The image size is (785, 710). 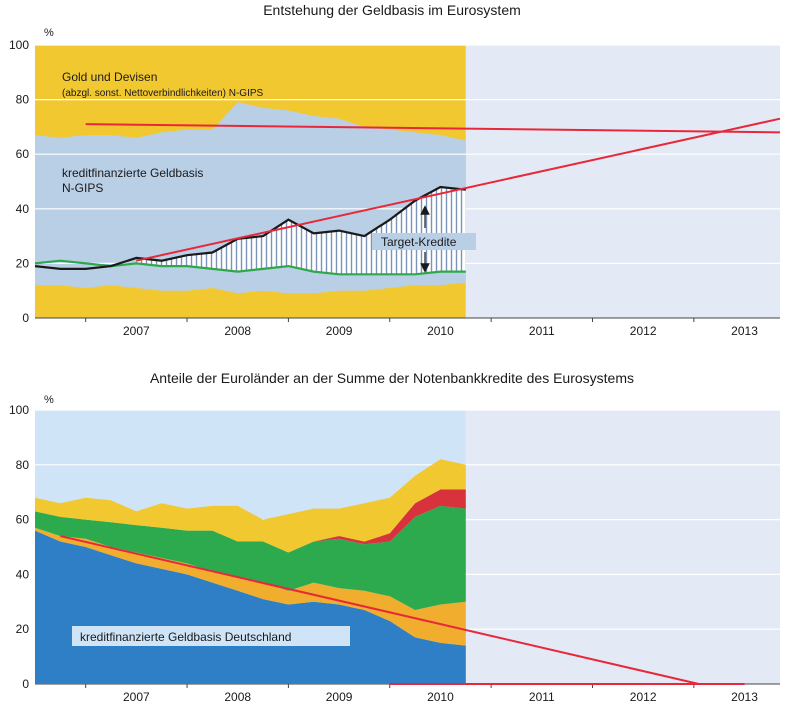 I want to click on chart1-xtick-2008: 2008, so click(x=237, y=331).